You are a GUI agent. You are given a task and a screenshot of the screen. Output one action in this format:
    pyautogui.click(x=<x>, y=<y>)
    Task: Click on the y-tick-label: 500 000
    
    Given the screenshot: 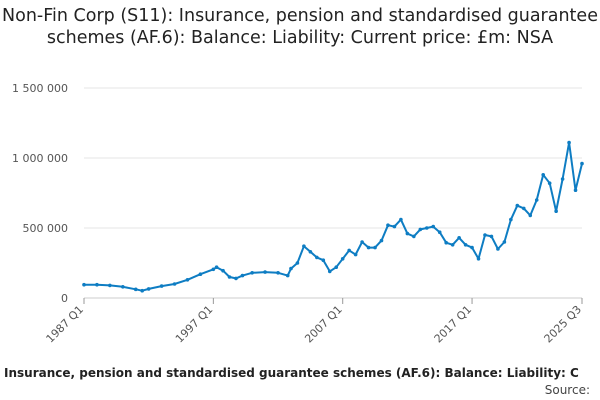 What is the action you would take?
    pyautogui.click(x=46, y=228)
    